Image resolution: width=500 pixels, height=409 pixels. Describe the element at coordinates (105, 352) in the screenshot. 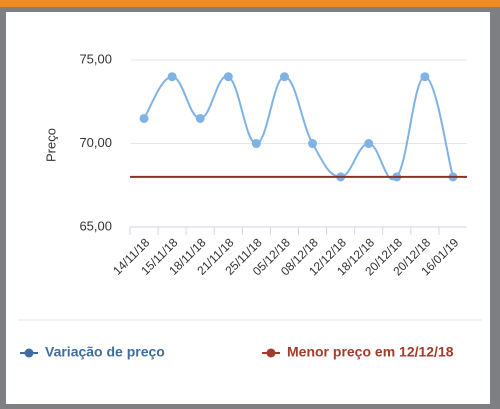

I see `legend-label: Variação de preço` at that location.